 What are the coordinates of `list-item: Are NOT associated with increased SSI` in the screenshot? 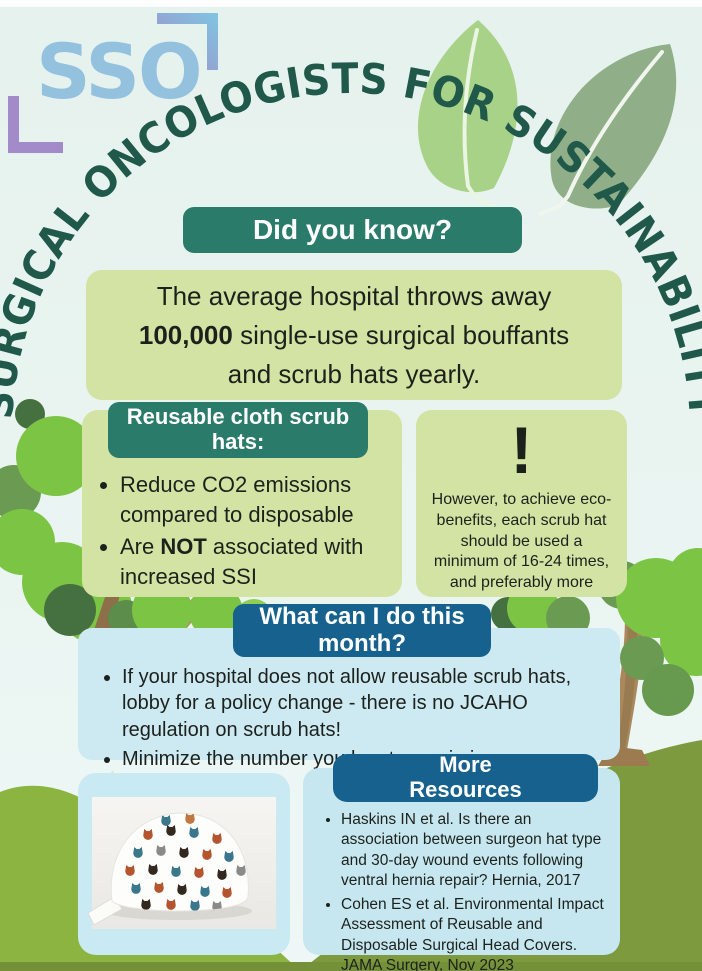 It's located at (254, 561).